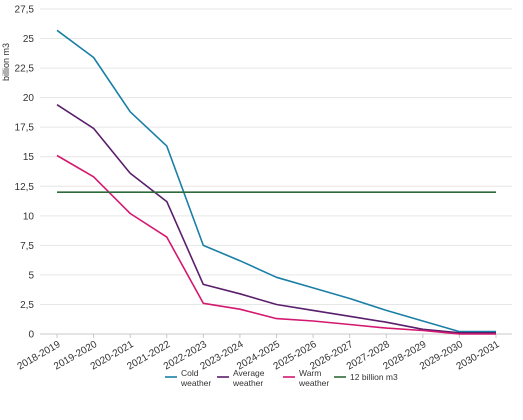 Image resolution: width=523 pixels, height=420 pixels. I want to click on y-axis: 0 2,5 5 7,5 10 12,5 15 17,5 20 22,5 25 27,5, so click(25, 173).